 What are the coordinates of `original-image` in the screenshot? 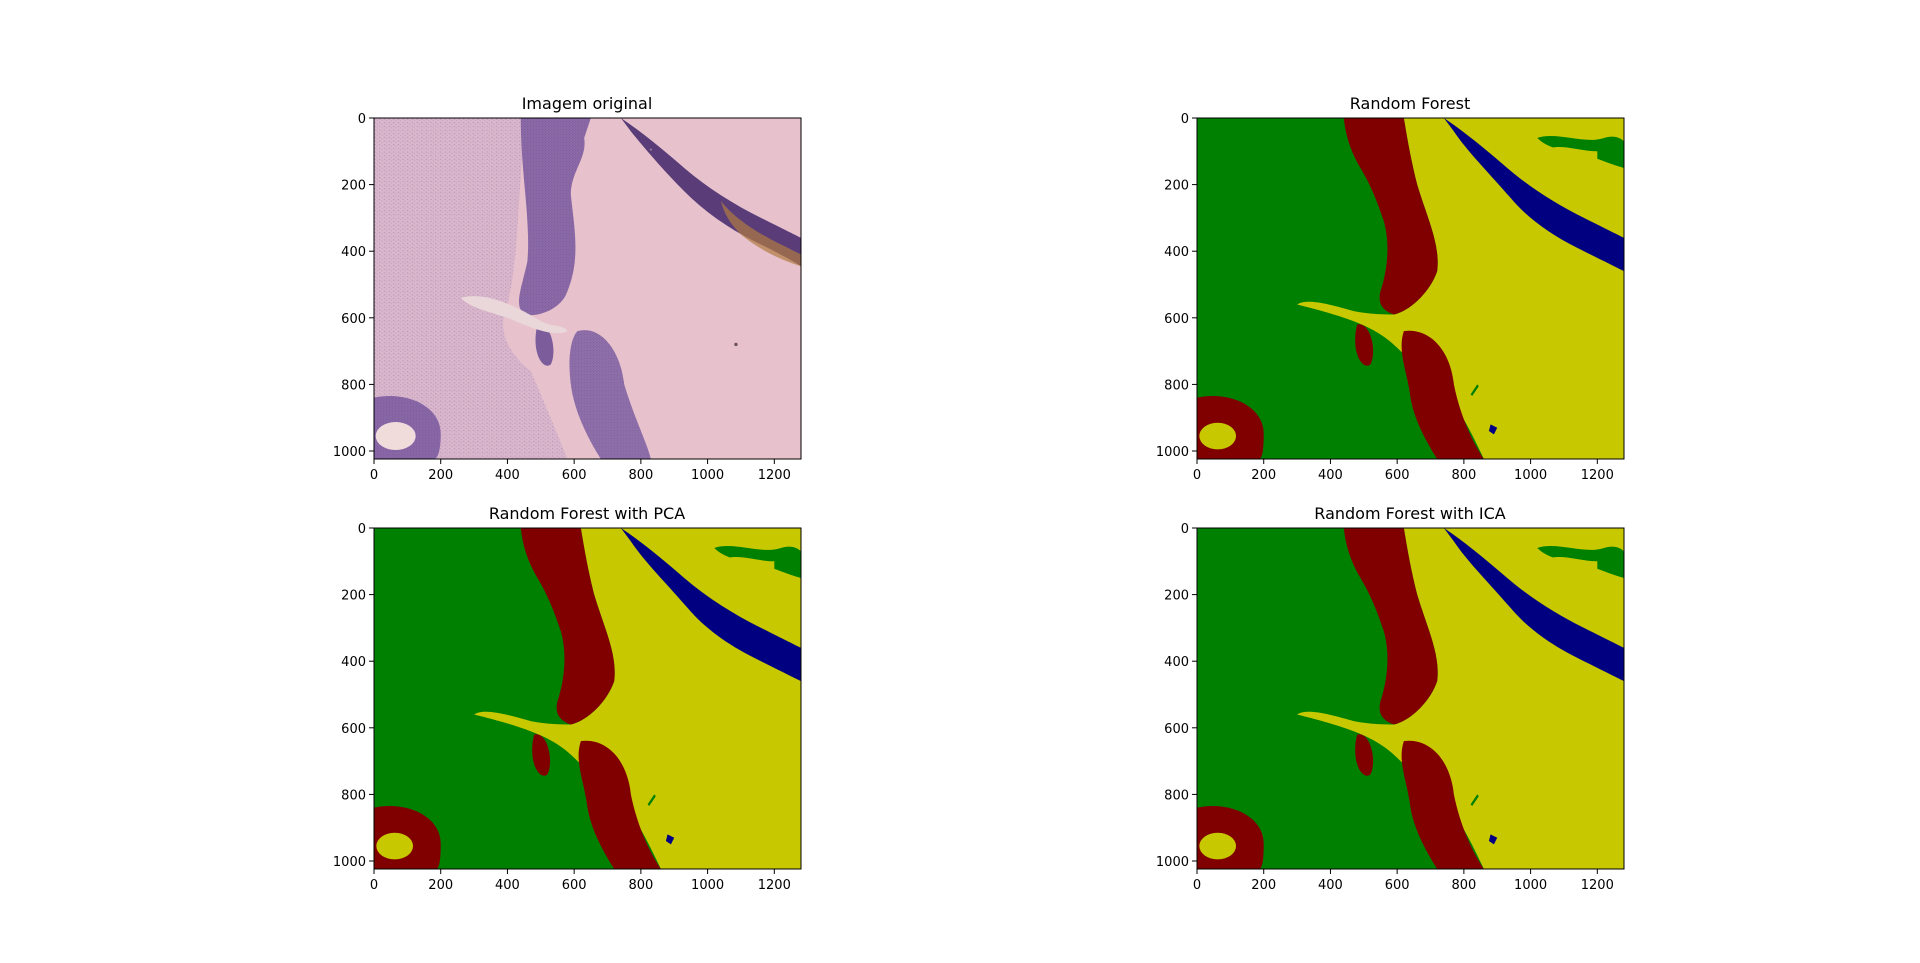 It's located at (587, 288).